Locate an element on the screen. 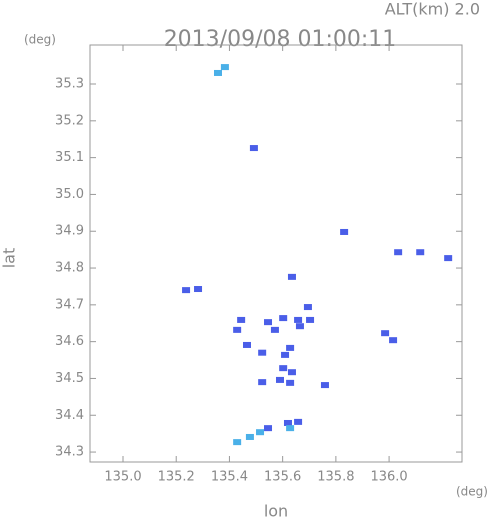 This screenshot has width=491, height=525. y-tick-label: 34.7 is located at coordinates (69, 304).